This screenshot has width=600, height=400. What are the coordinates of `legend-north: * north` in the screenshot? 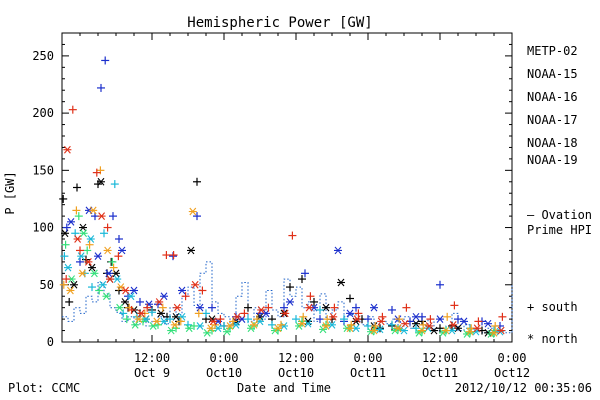 It's located at (552, 339).